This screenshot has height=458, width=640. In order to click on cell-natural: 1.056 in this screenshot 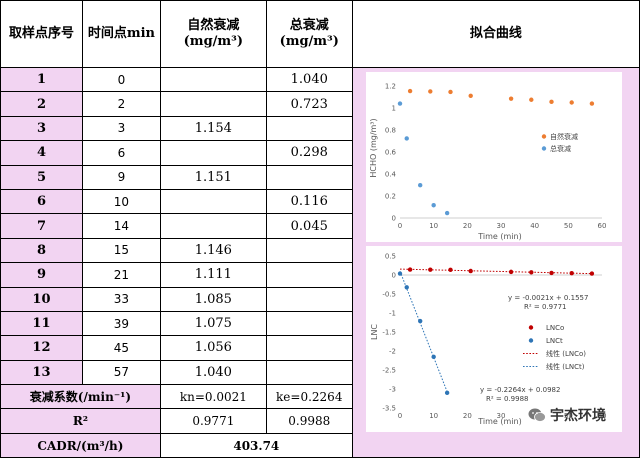, I will do `click(213, 348)`.